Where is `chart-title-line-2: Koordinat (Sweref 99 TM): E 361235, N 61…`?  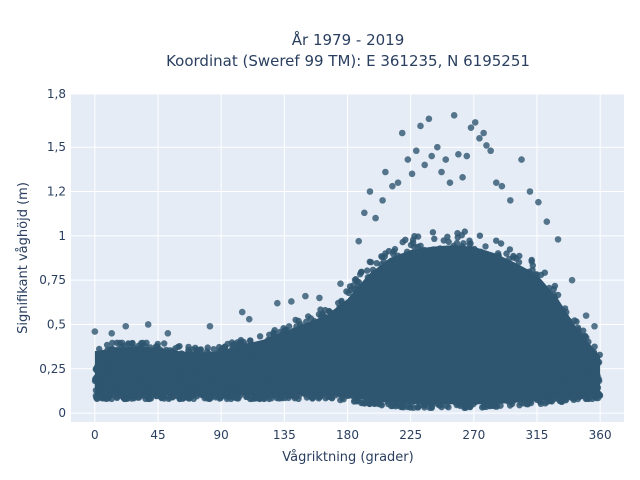 chart-title-line-2: Koordinat (Sweref 99 TM): E 361235, N 61… is located at coordinates (348, 61).